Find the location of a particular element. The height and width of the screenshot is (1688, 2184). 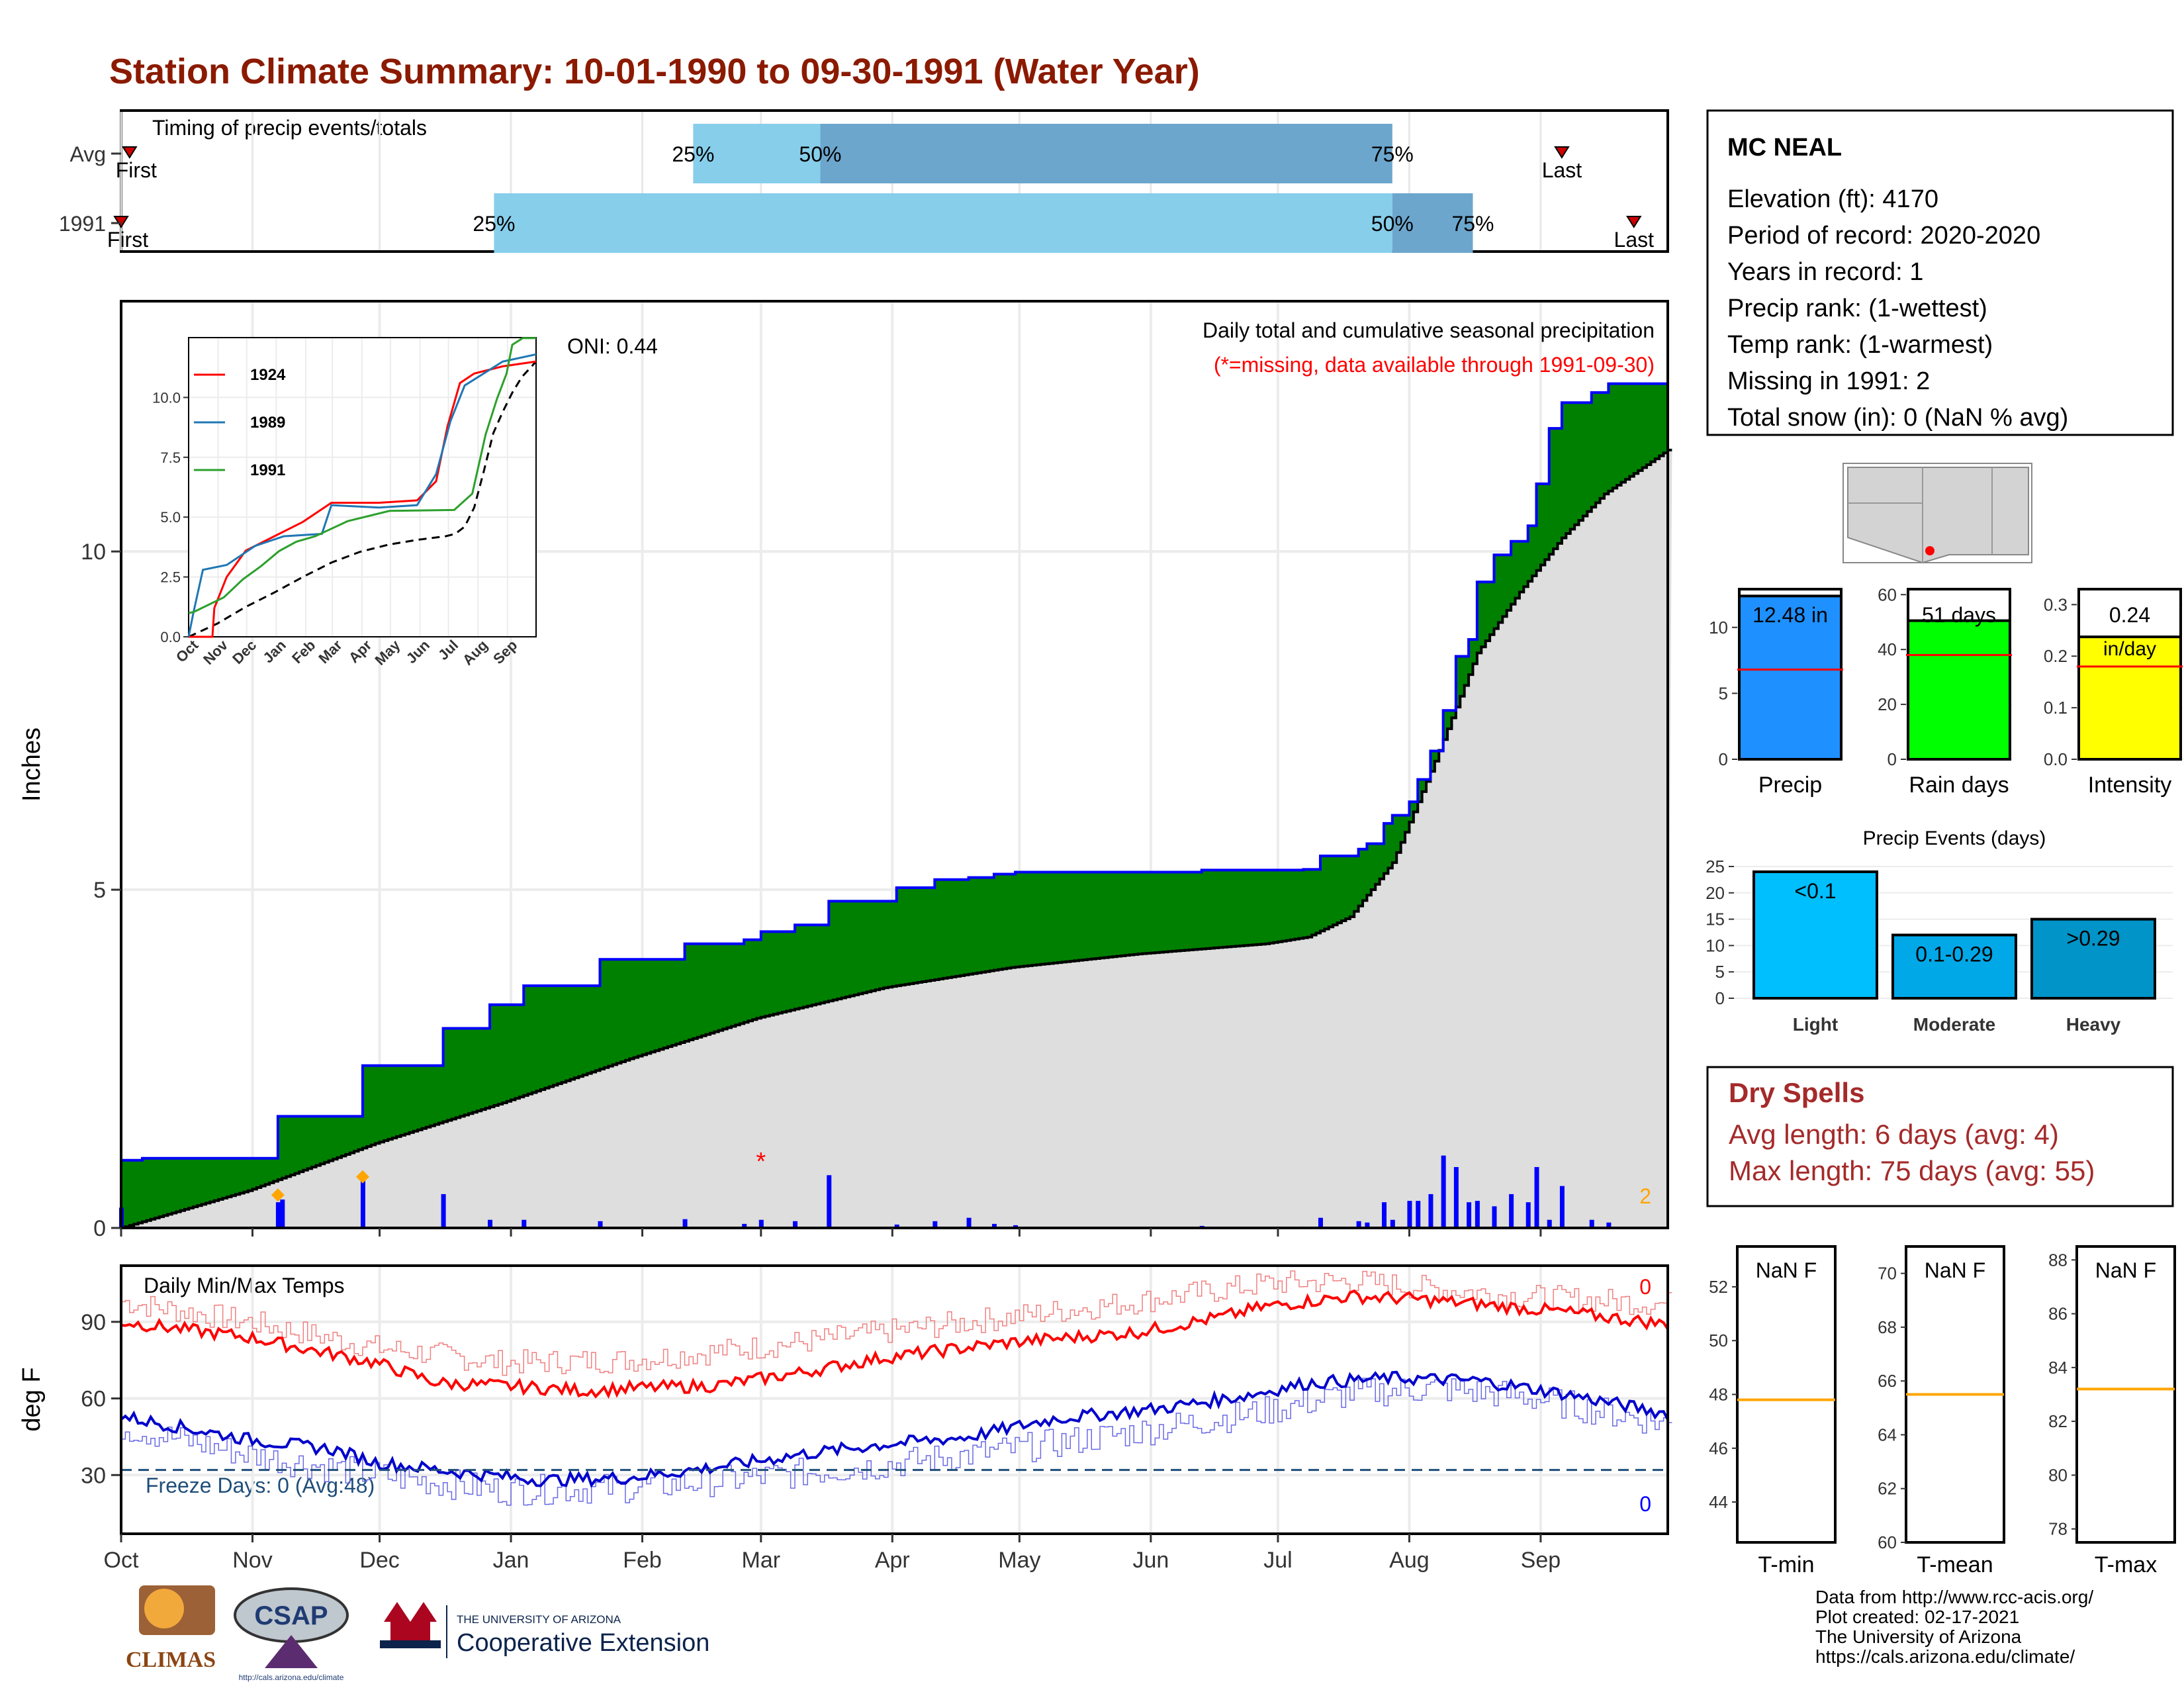

freeze-days-label: Freeze Days: 0 (Avg:48) is located at coordinates (260, 1486).